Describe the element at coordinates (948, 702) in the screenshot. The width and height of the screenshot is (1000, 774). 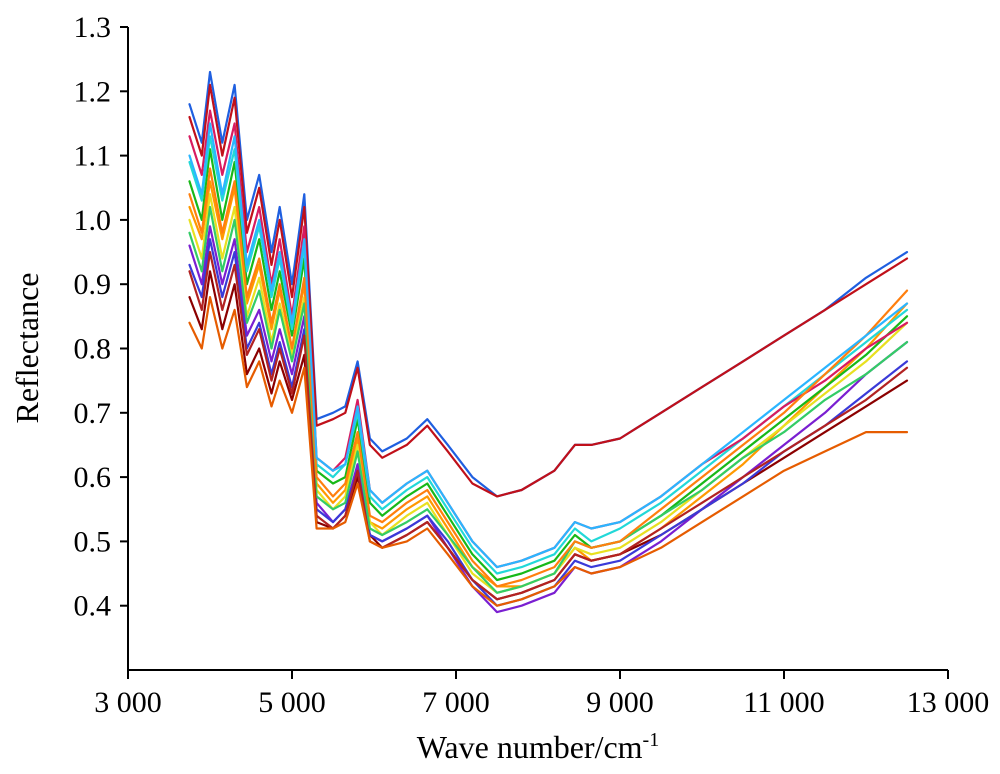
I see `x-tick-label: 13 000` at that location.